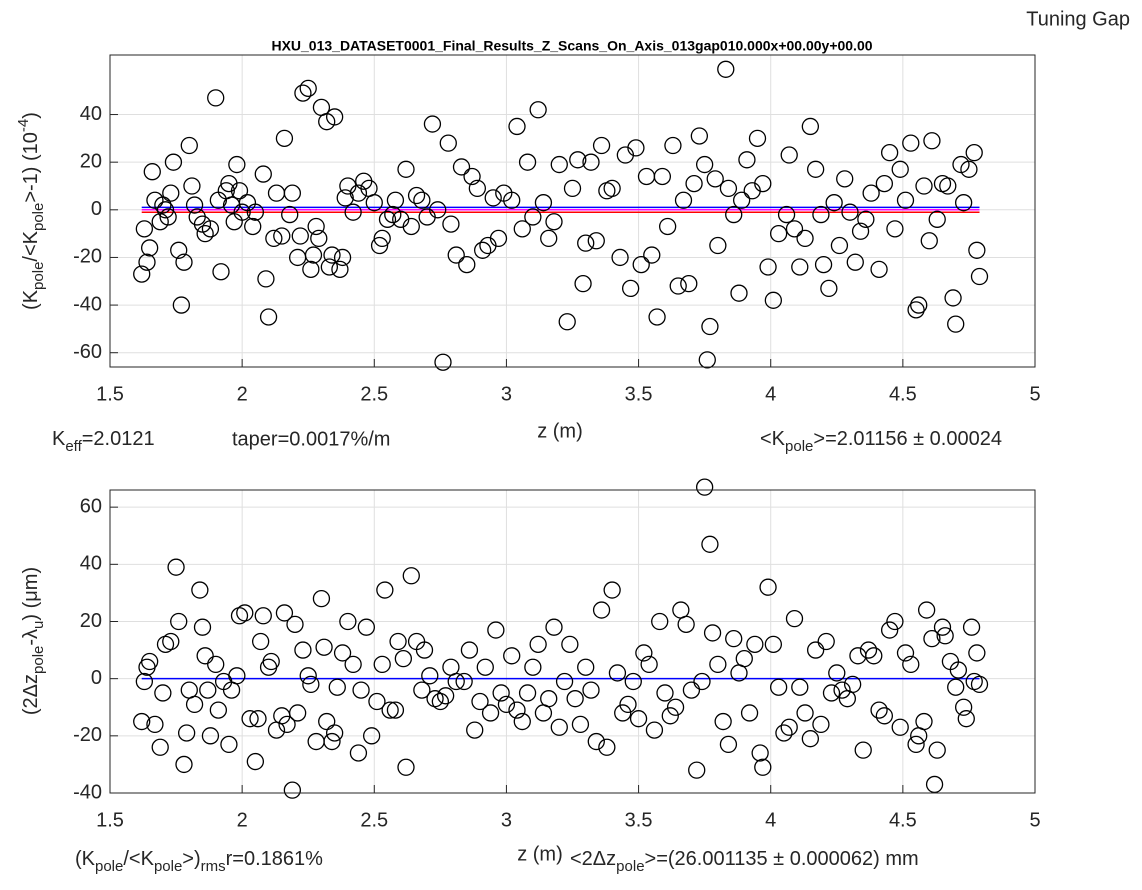  Describe the element at coordinates (593, 859) in the screenshot. I see `note-part: <2Δz` at that location.